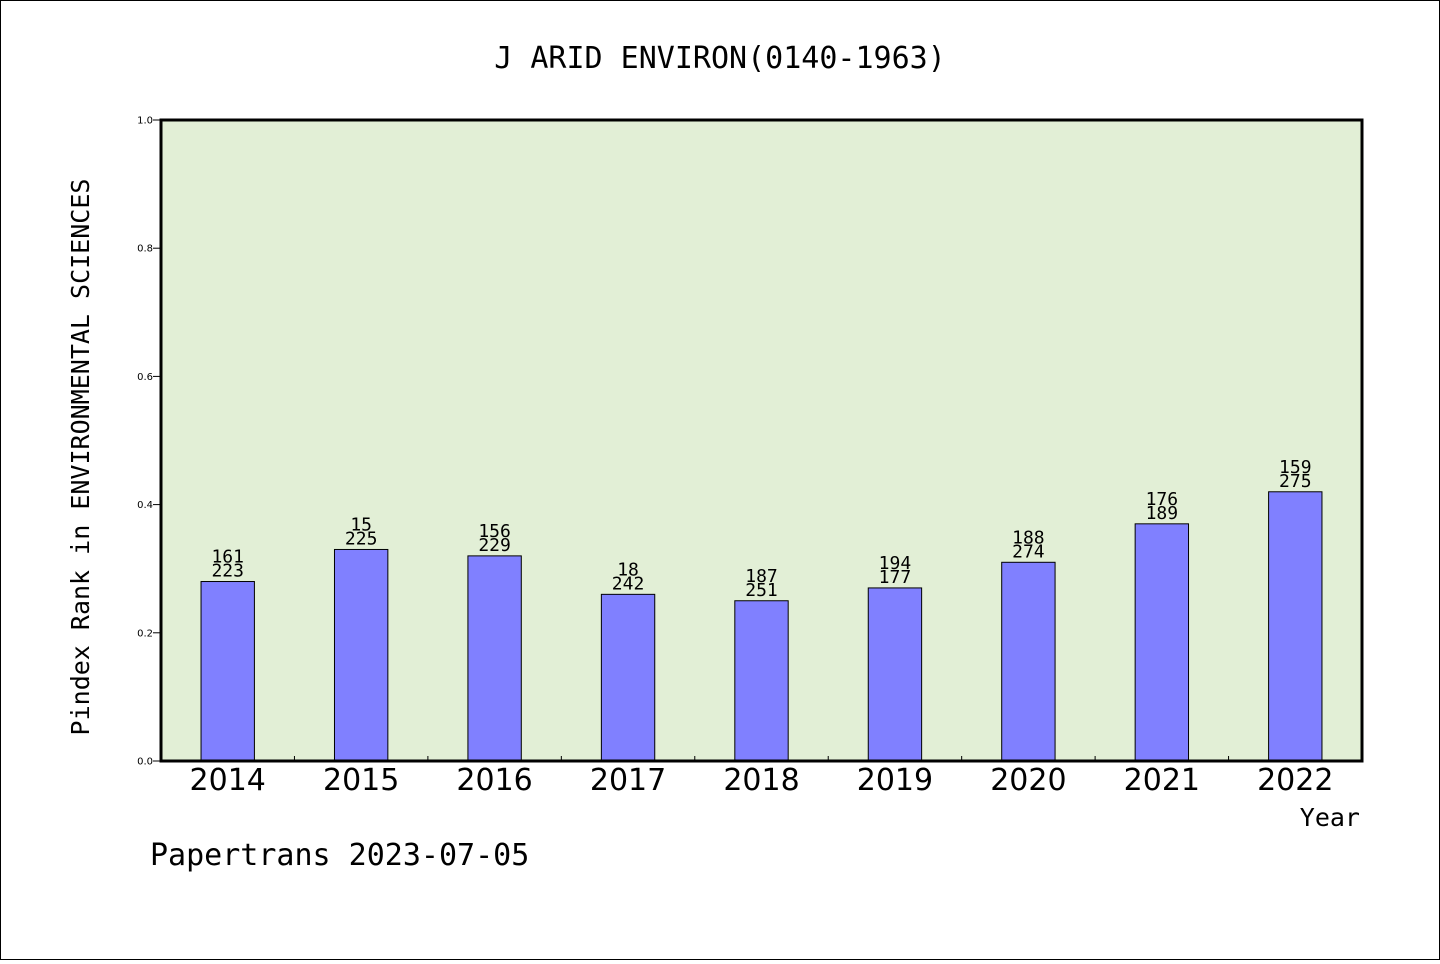 This screenshot has height=964, width=1440. What do you see at coordinates (145, 377) in the screenshot?
I see `y-tick-label: 0.6` at bounding box center [145, 377].